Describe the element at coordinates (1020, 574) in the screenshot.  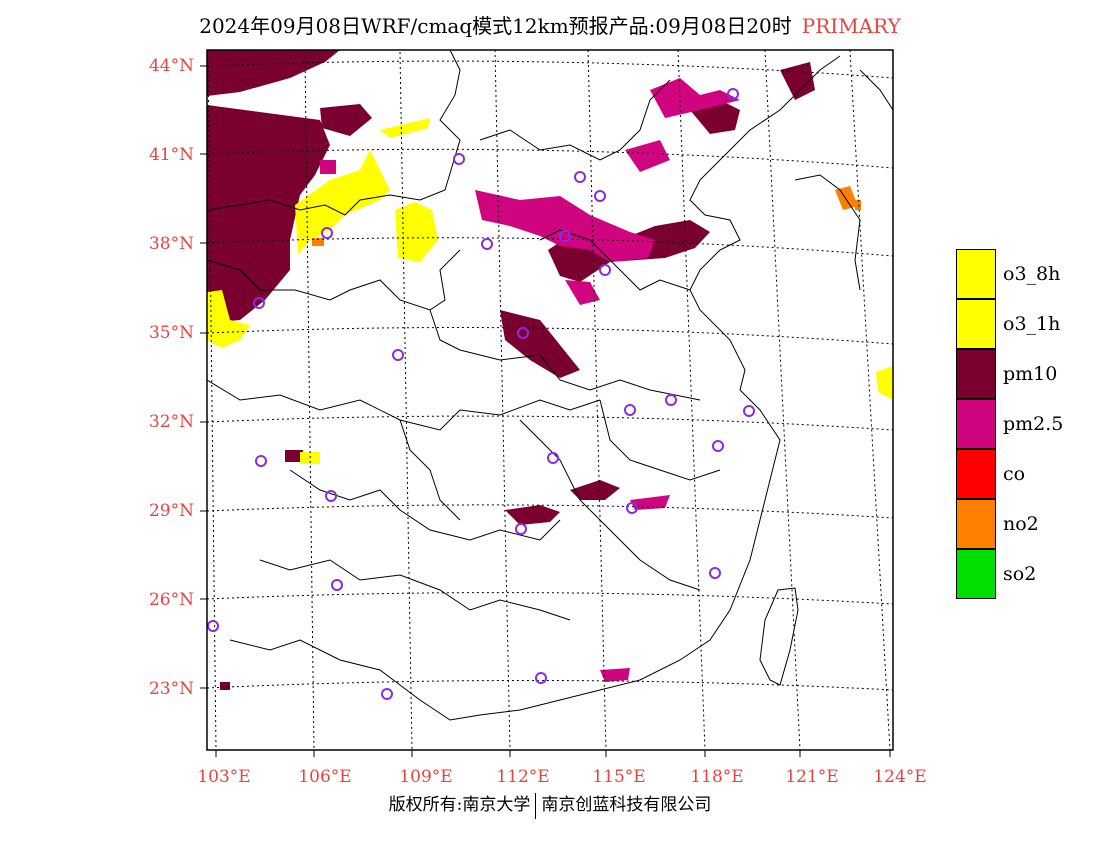
I see `legend-label-so2: so2` at that location.